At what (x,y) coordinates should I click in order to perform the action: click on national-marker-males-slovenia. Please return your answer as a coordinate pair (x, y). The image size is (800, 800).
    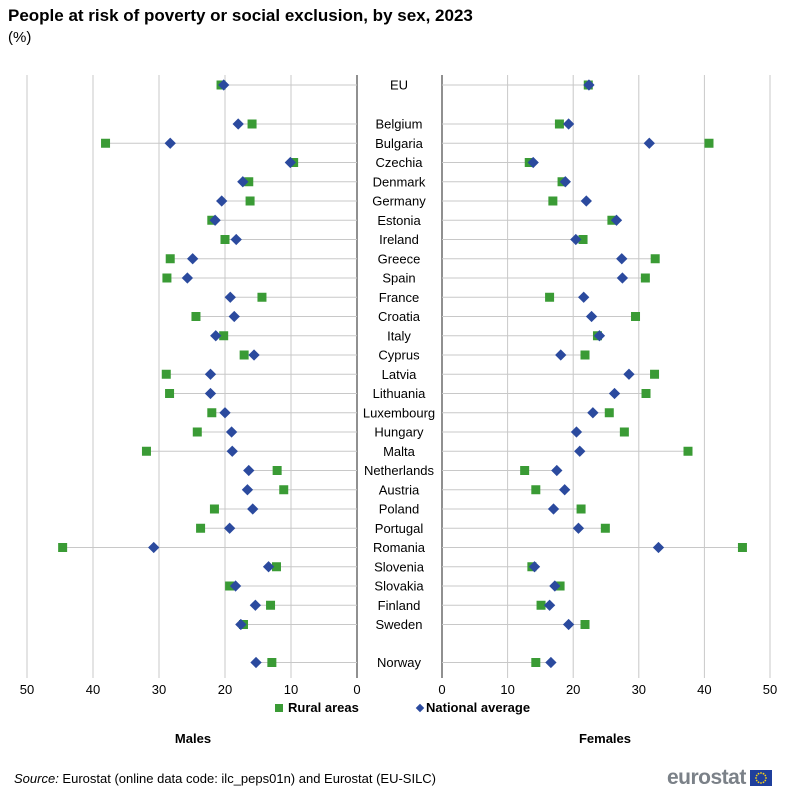
    Looking at the image, I should click on (268, 567).